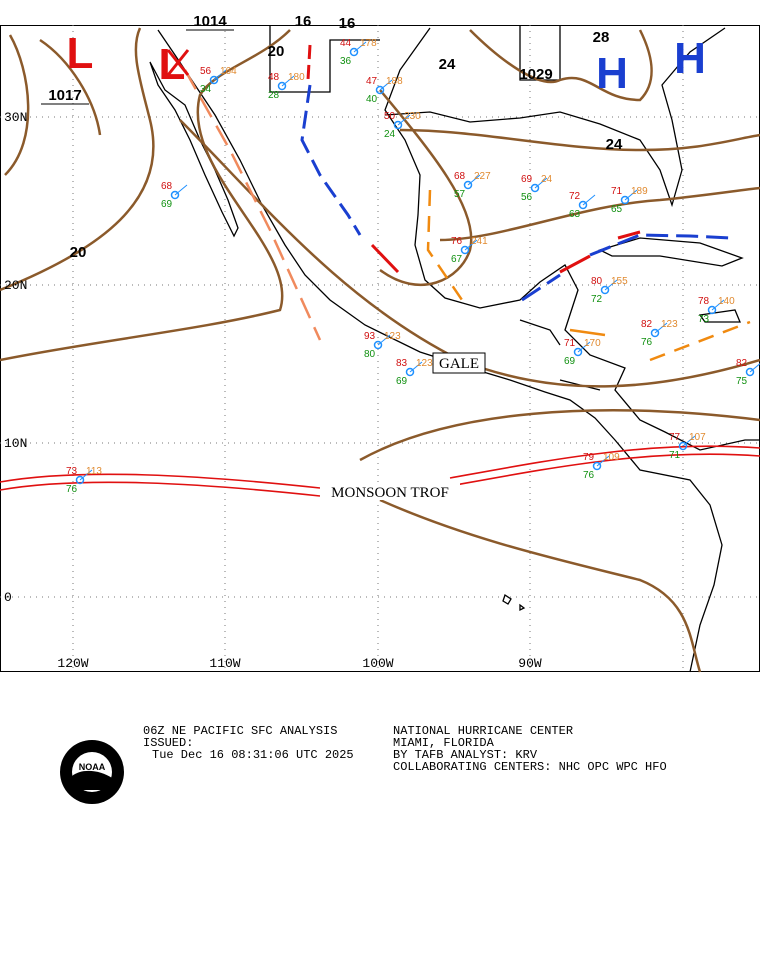 The width and height of the screenshot is (760, 954). I want to click on station-temp: 44, so click(346, 43).